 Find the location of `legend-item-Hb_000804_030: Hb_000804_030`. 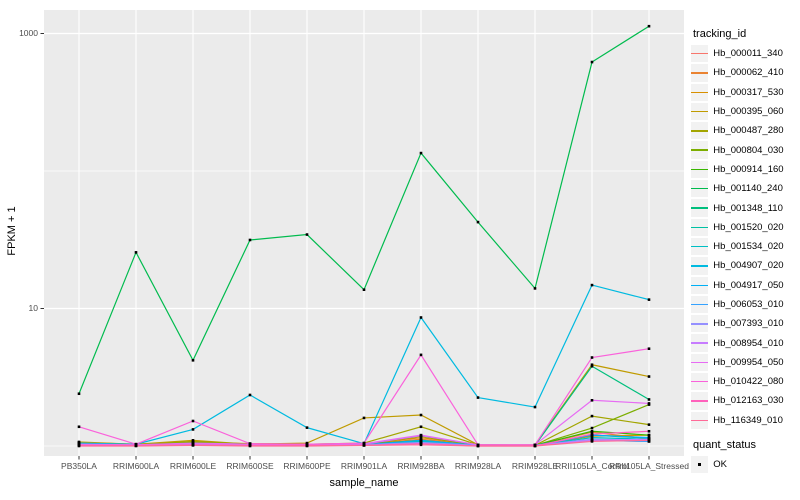

legend-item-Hb_000804_030: Hb_000804_030 is located at coordinates (745, 149).